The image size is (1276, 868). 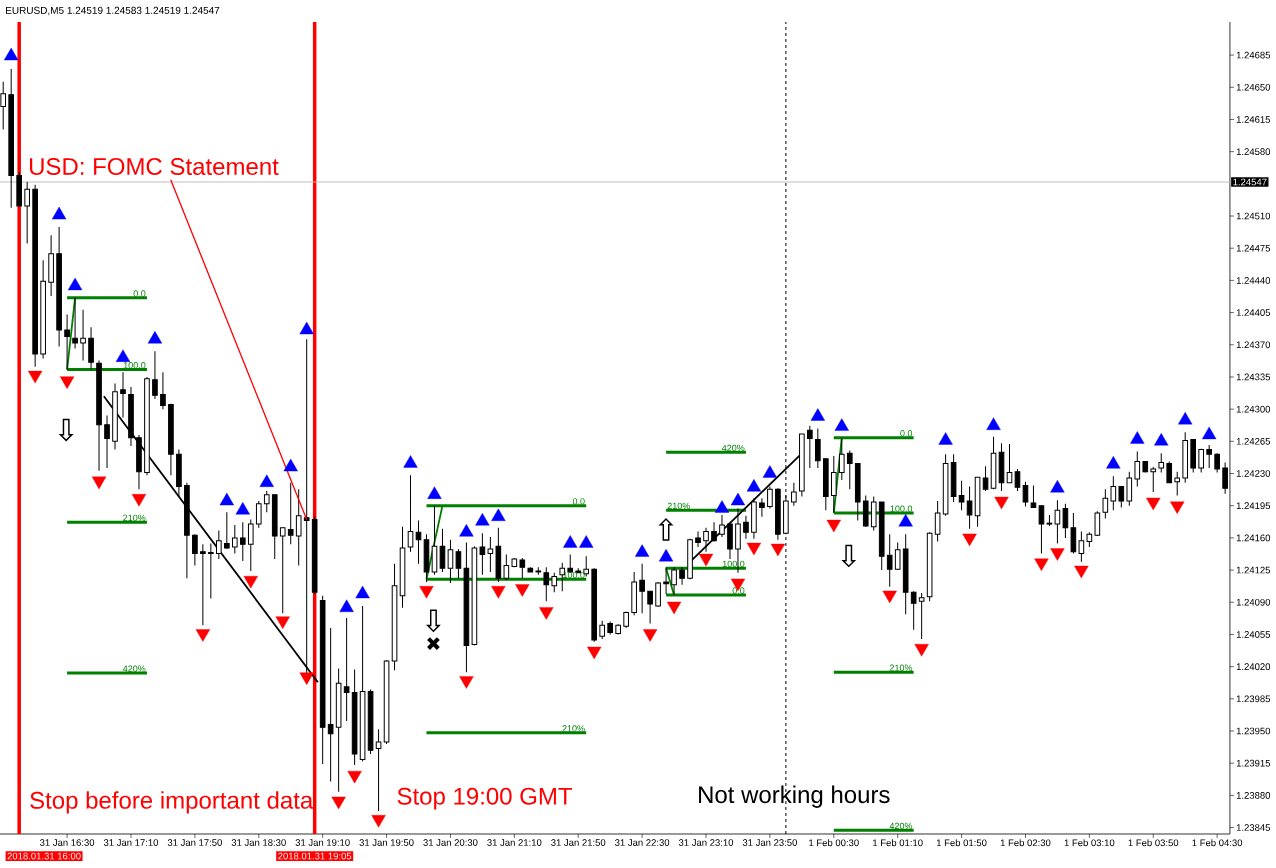 I want to click on y-tick-label: 1.24580, so click(x=1253, y=152).